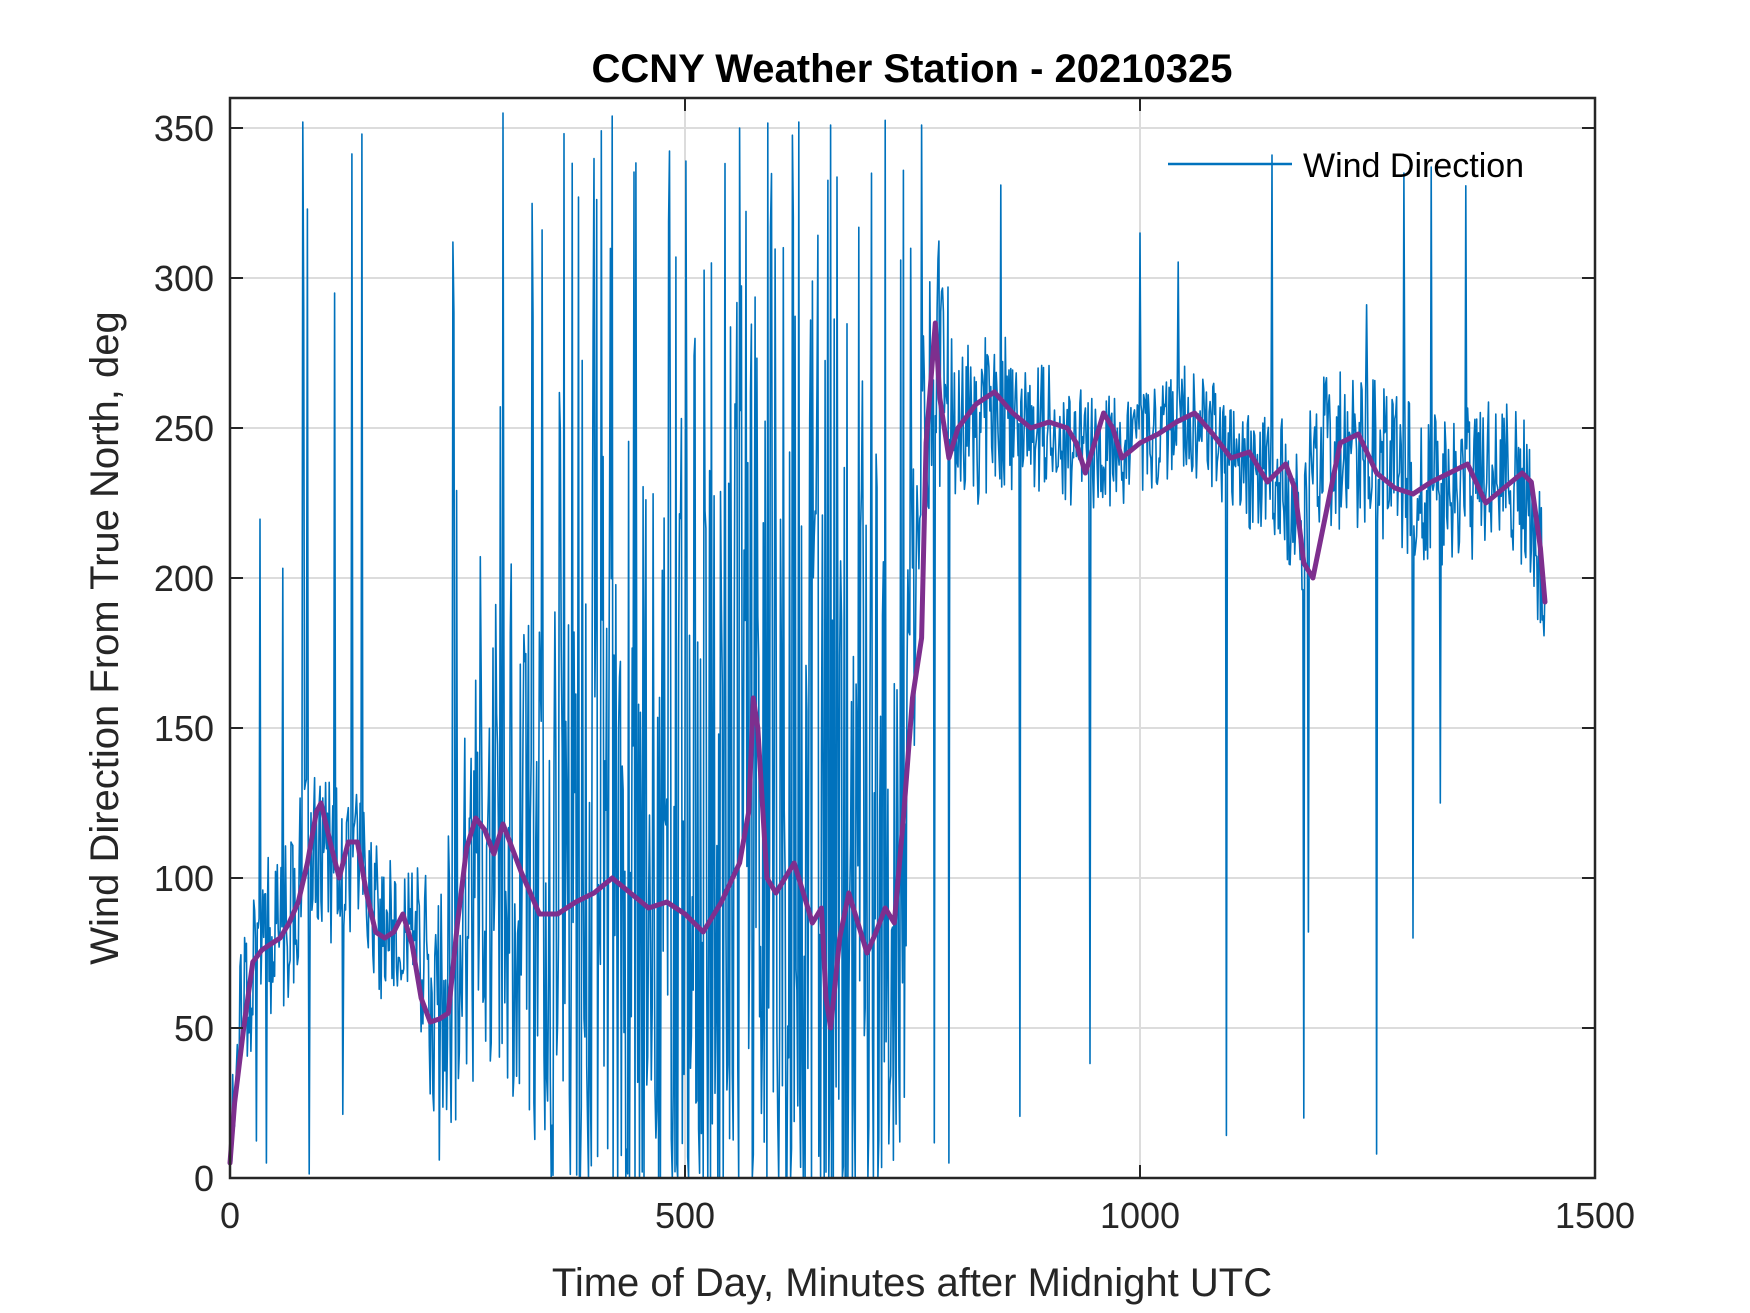 The image size is (1750, 1313). I want to click on x-tick-label: 1500, so click(1595, 1215).